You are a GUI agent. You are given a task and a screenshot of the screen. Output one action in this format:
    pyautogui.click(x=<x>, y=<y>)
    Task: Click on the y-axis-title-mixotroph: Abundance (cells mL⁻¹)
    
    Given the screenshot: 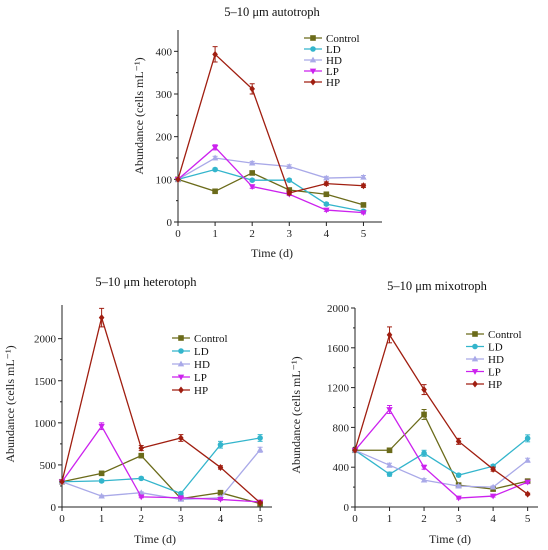 What is the action you would take?
    pyautogui.click(x=296, y=414)
    